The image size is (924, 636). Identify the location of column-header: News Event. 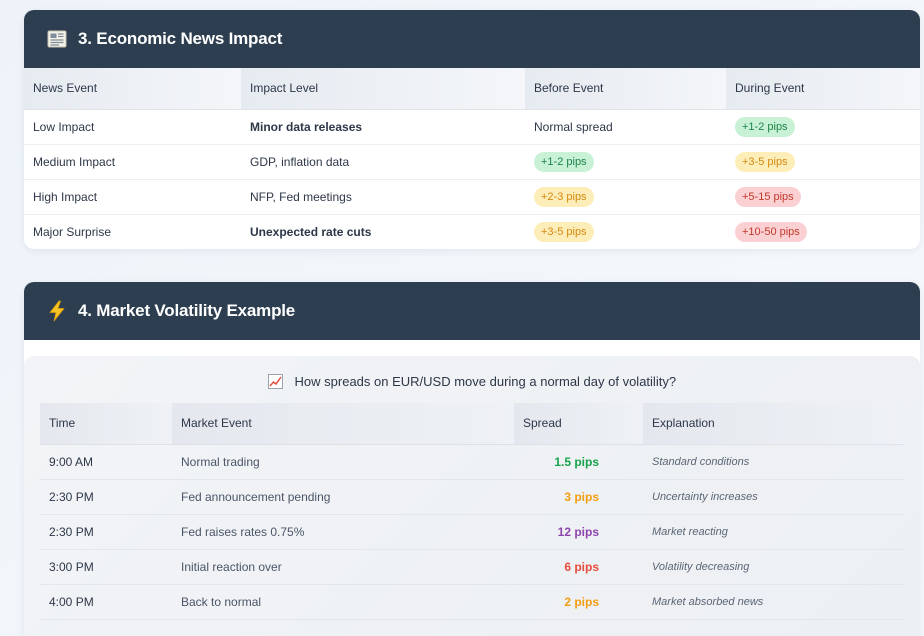
(132, 89).